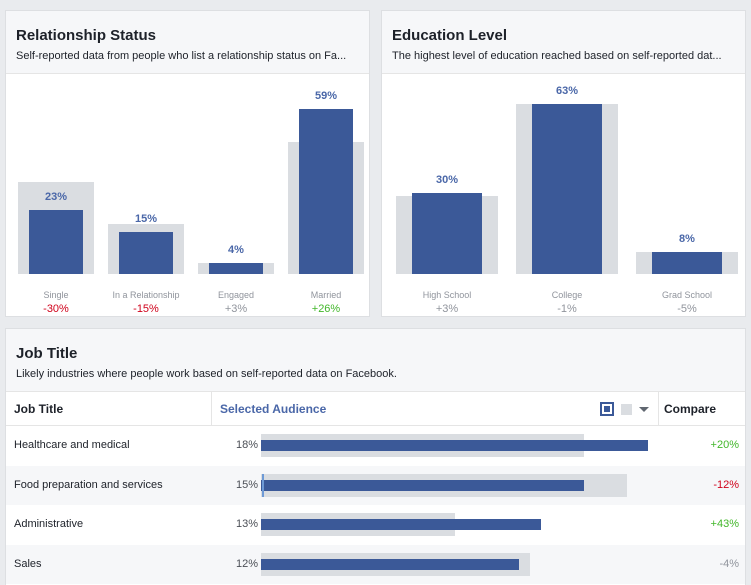  I want to click on difference-label: +26%, so click(326, 309).